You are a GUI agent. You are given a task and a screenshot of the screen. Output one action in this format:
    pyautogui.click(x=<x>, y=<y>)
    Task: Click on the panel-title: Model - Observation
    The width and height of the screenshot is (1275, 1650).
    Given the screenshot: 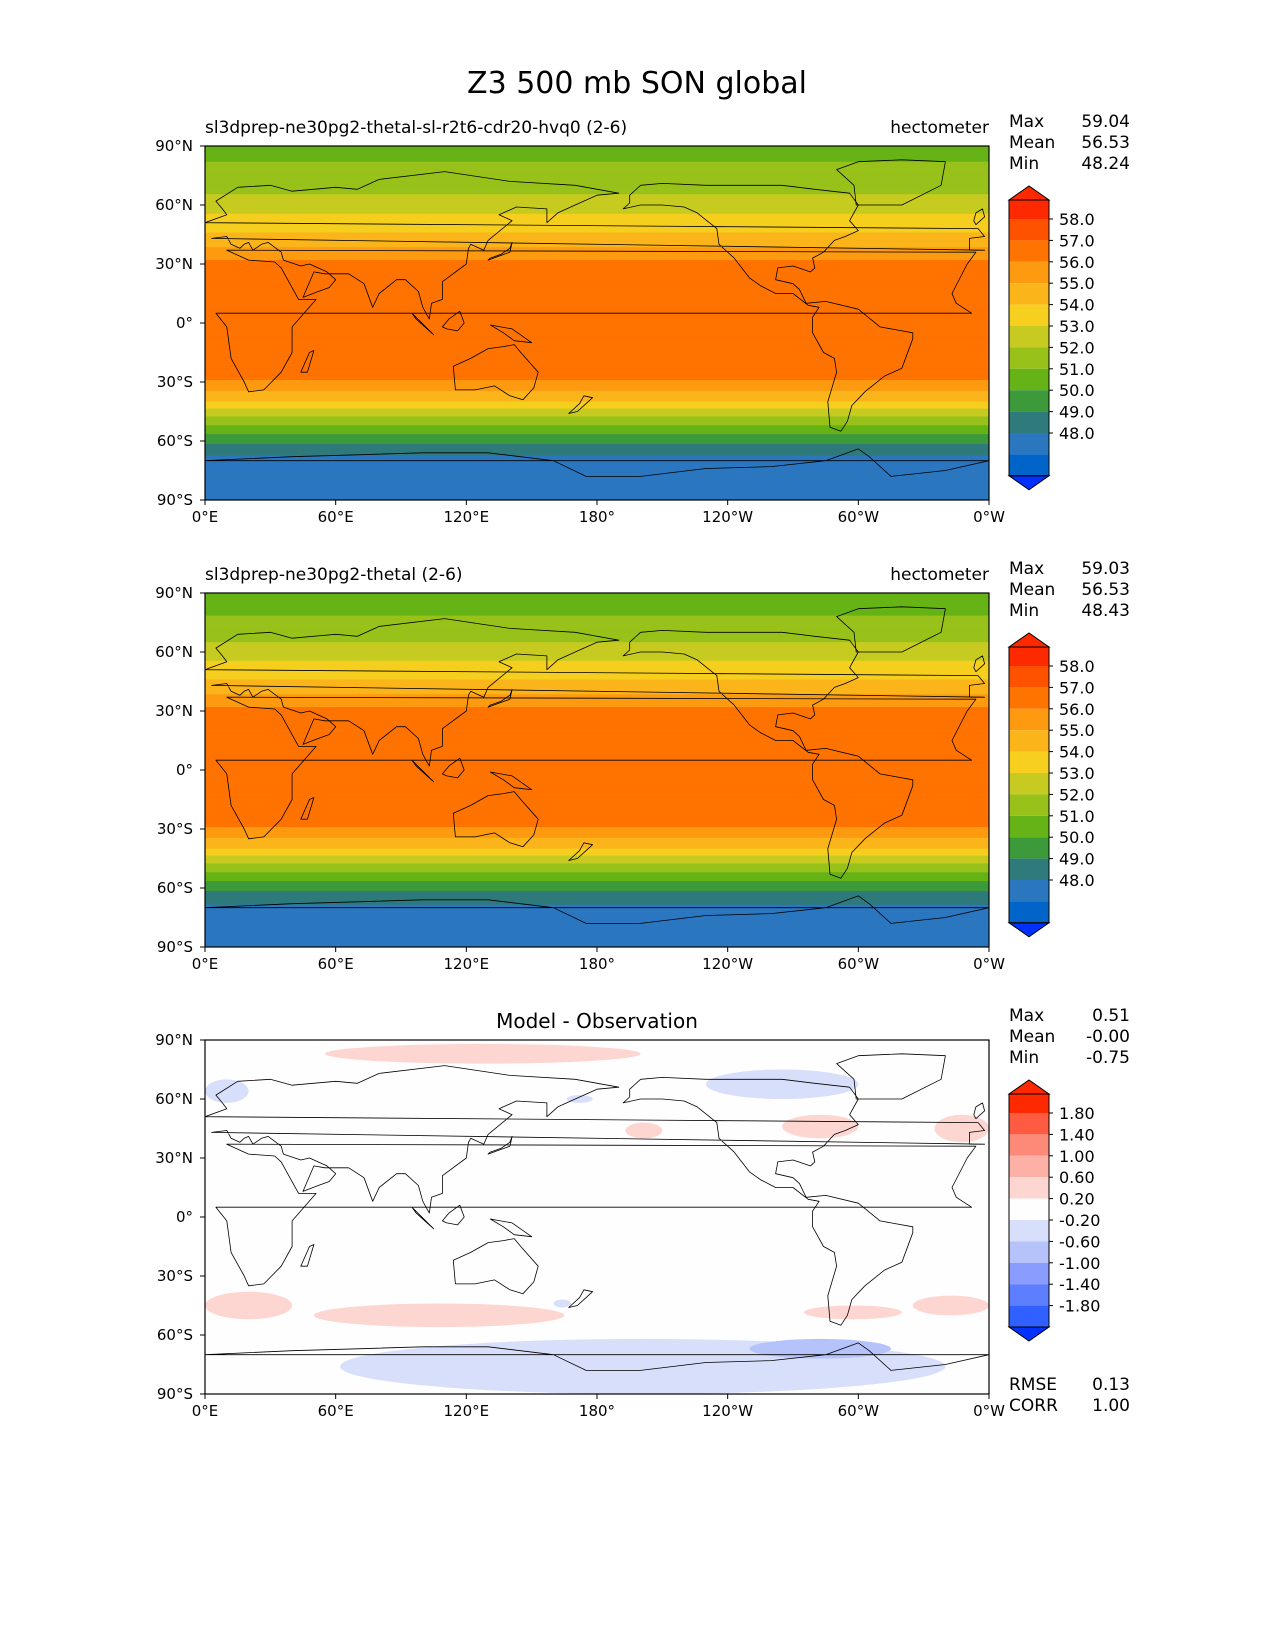 What is the action you would take?
    pyautogui.click(x=597, y=1021)
    